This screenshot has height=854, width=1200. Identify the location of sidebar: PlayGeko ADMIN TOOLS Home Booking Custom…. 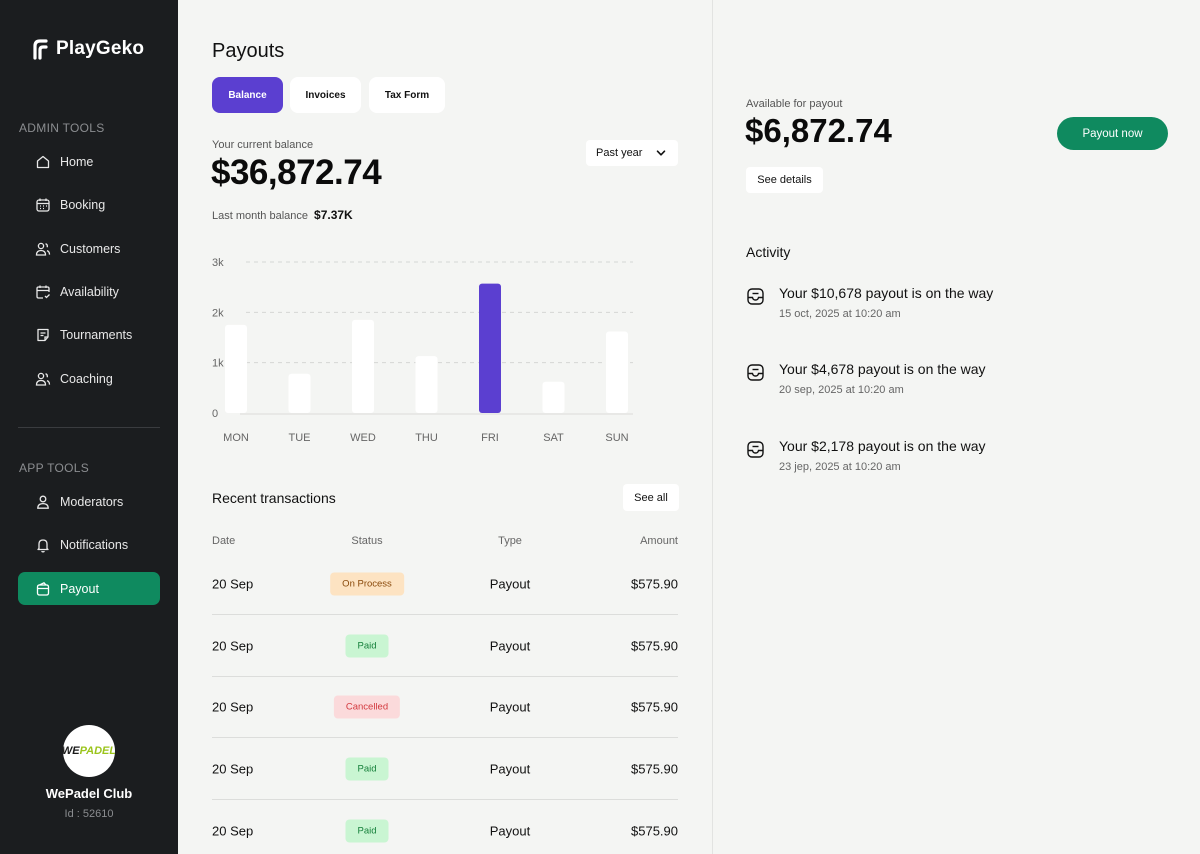
(89, 427).